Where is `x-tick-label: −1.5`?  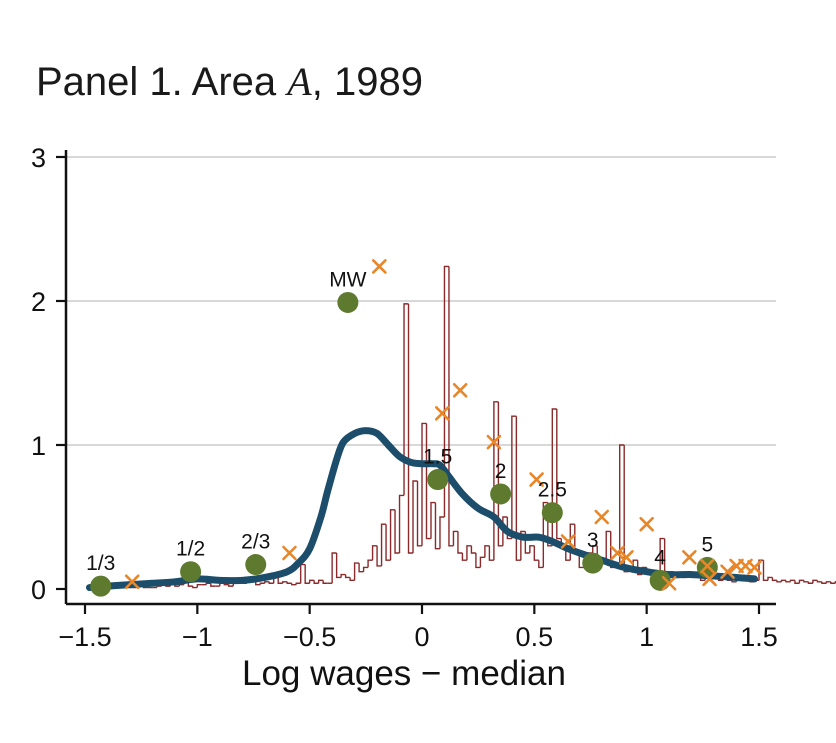 x-tick-label: −1.5 is located at coordinates (84, 637).